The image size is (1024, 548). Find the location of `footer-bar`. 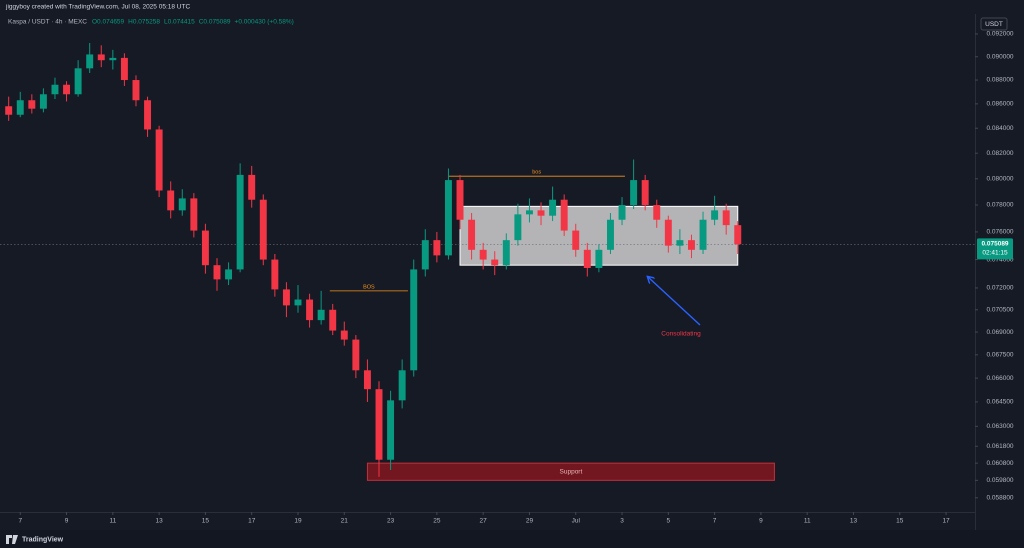

footer-bar is located at coordinates (512, 539).